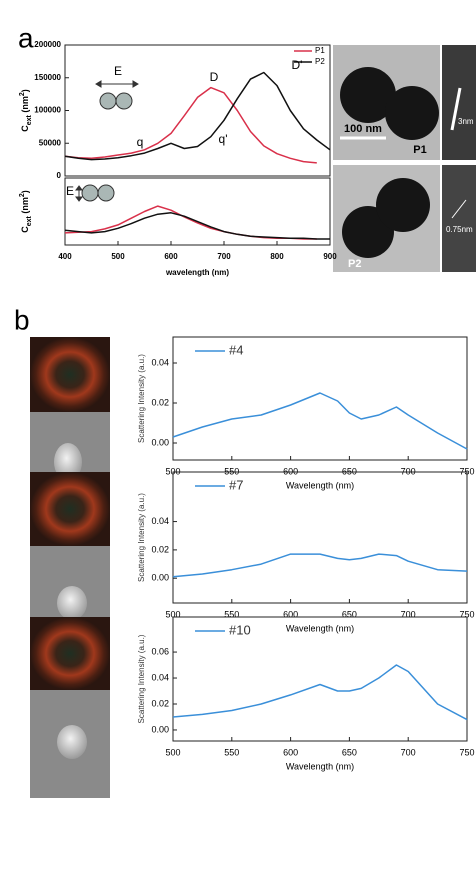 The height and width of the screenshot is (881, 476). What do you see at coordinates (107, 141) in the screenshot?
I see `field-sketch` at bounding box center [107, 141].